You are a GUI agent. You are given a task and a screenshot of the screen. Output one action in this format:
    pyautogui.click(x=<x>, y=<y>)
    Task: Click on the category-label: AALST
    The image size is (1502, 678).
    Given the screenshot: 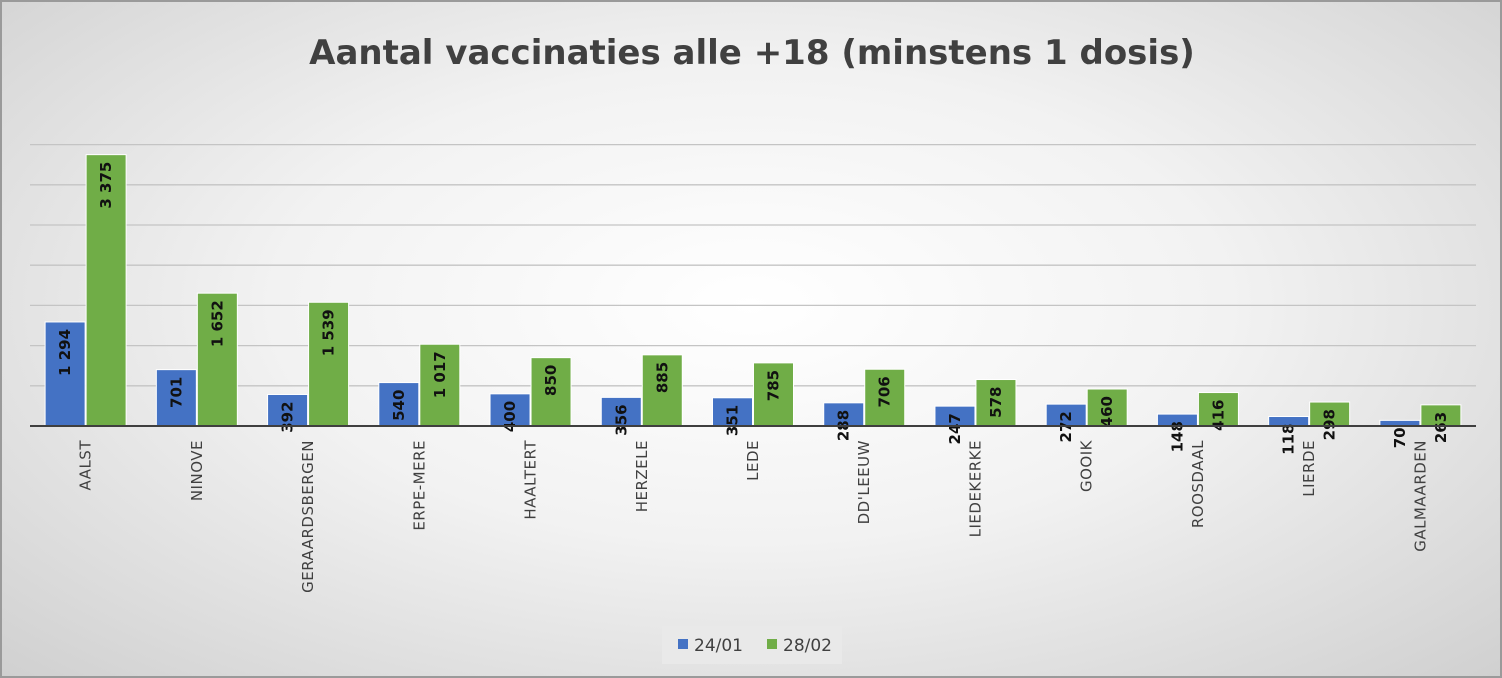 What is the action you would take?
    pyautogui.click(x=86, y=465)
    